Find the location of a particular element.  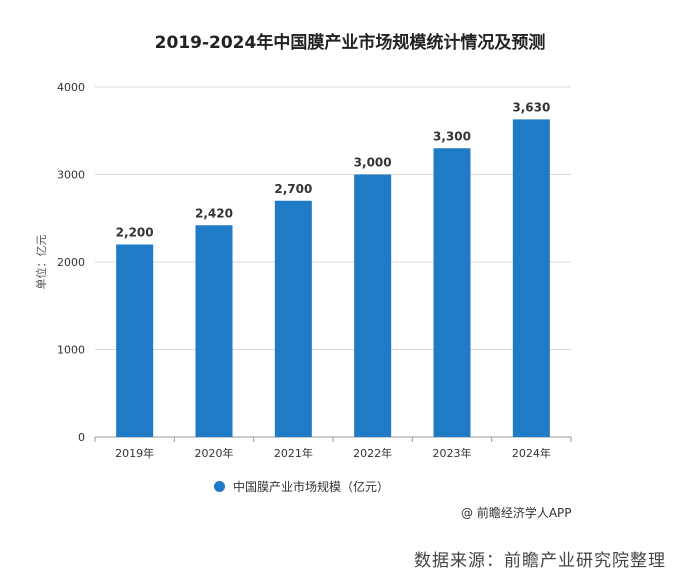

chart-title: 2019-2024年中国膜产业市场规模统计情况及预测 is located at coordinates (350, 43).